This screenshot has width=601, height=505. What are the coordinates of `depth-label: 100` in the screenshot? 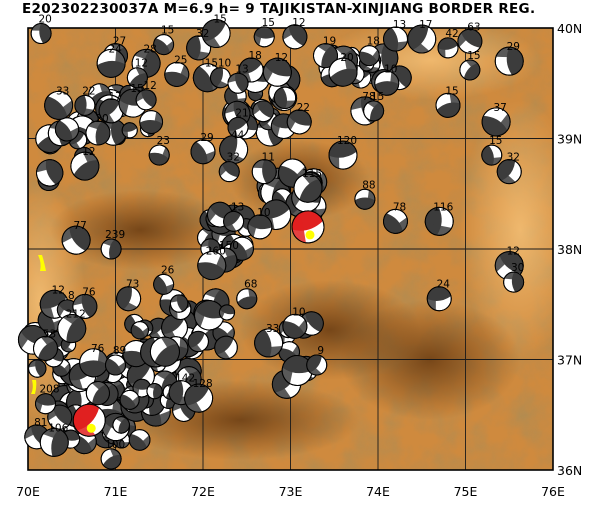 It's located at (115, 445).